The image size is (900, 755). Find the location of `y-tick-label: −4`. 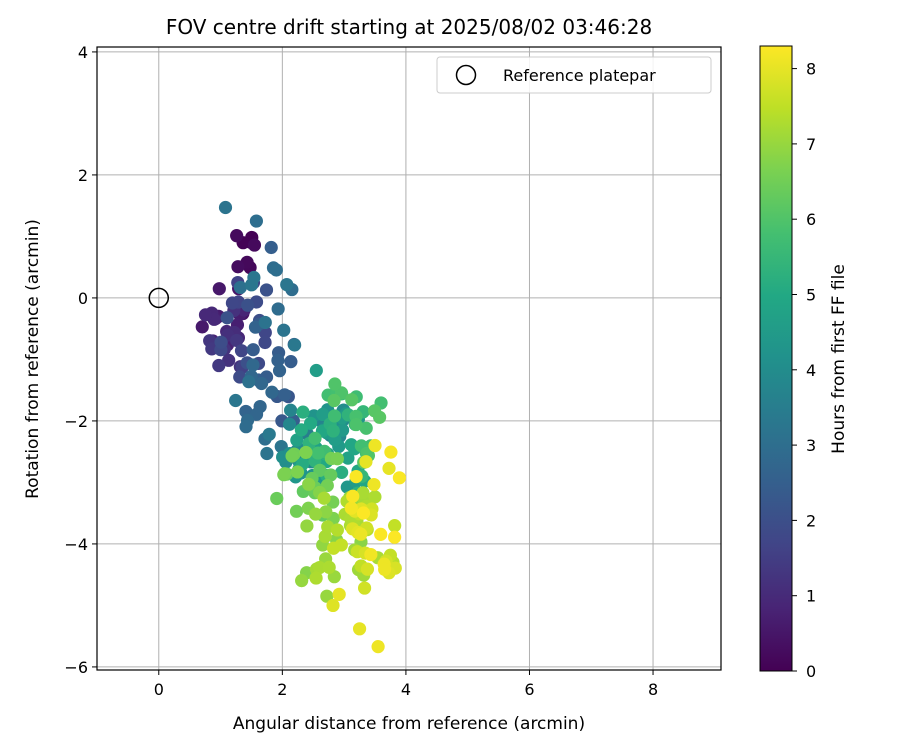

y-tick-label: −4 is located at coordinates (76, 544).